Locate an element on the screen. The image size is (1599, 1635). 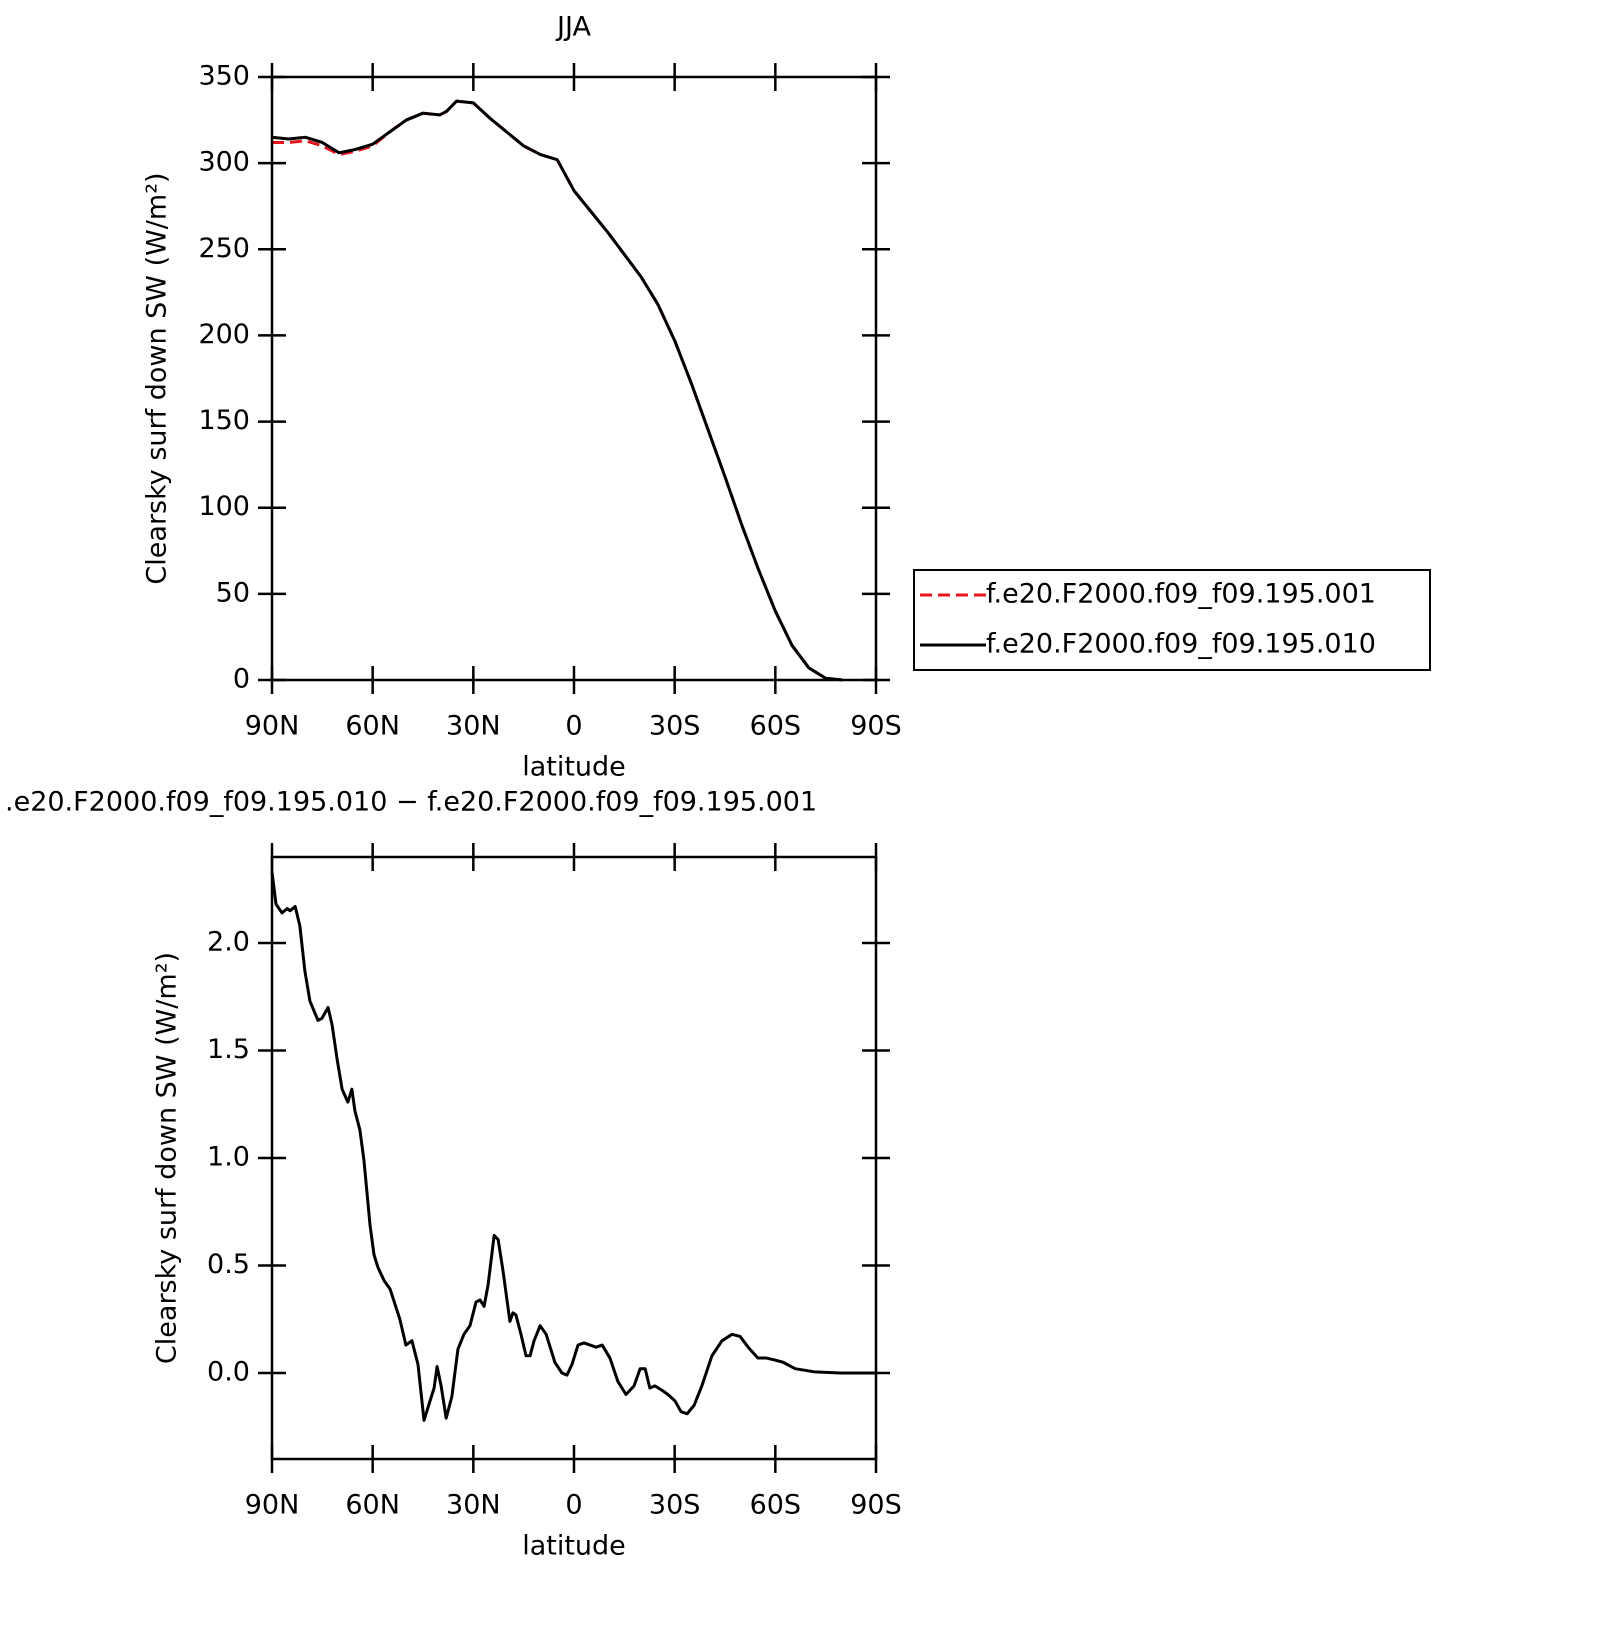
chart-title: JJA is located at coordinates (573, 27).